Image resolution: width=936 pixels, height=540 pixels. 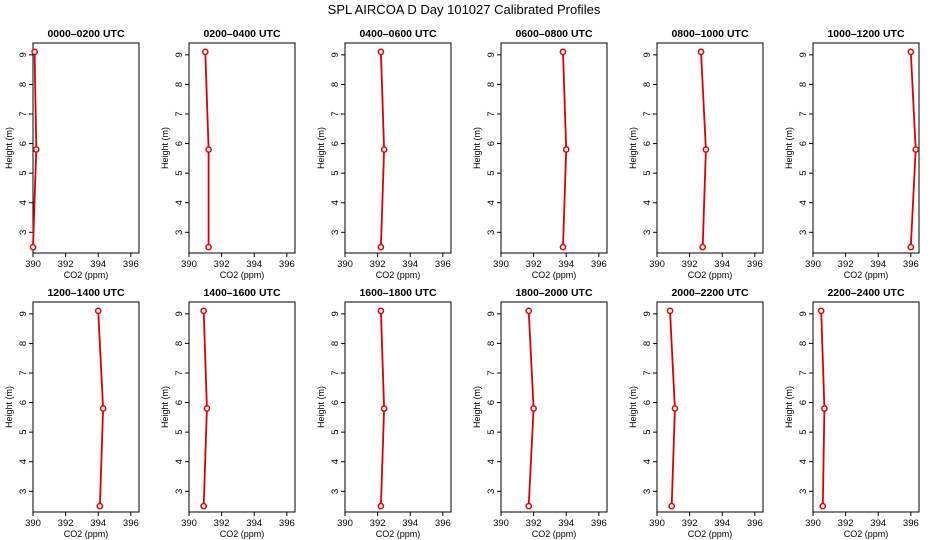 I want to click on panel-title: 1000–1200 UTC, so click(x=865, y=34).